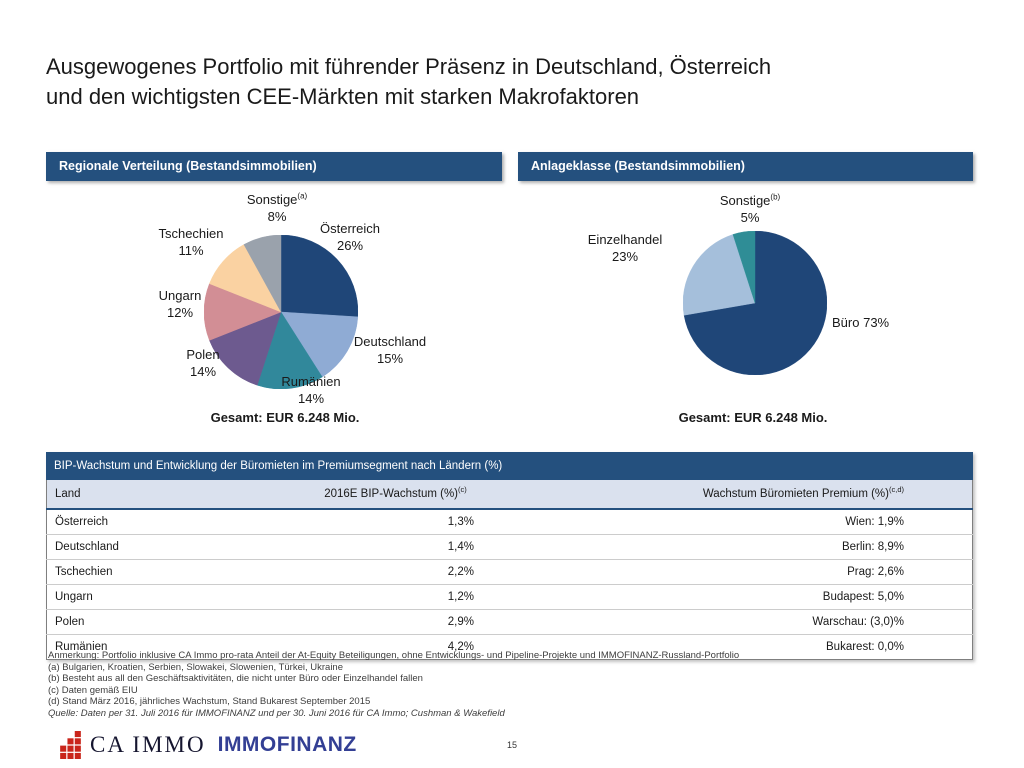 The image size is (1024, 768). I want to click on pie-label-sonstige-b: Sonstige(b) 5%, so click(750, 208).